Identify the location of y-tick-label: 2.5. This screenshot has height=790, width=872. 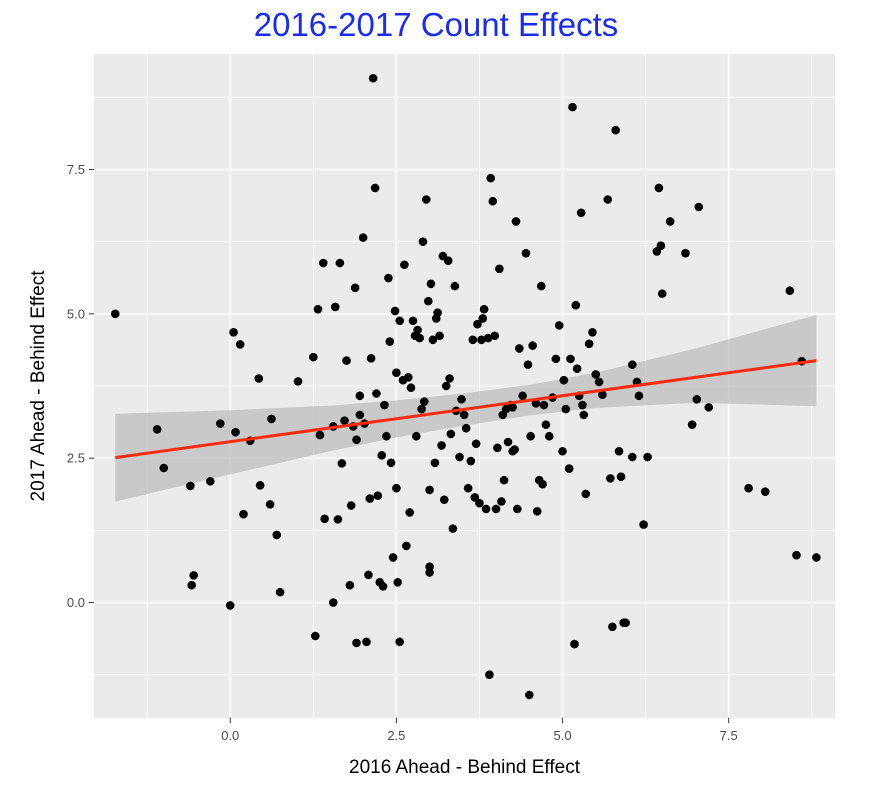
(76, 458).